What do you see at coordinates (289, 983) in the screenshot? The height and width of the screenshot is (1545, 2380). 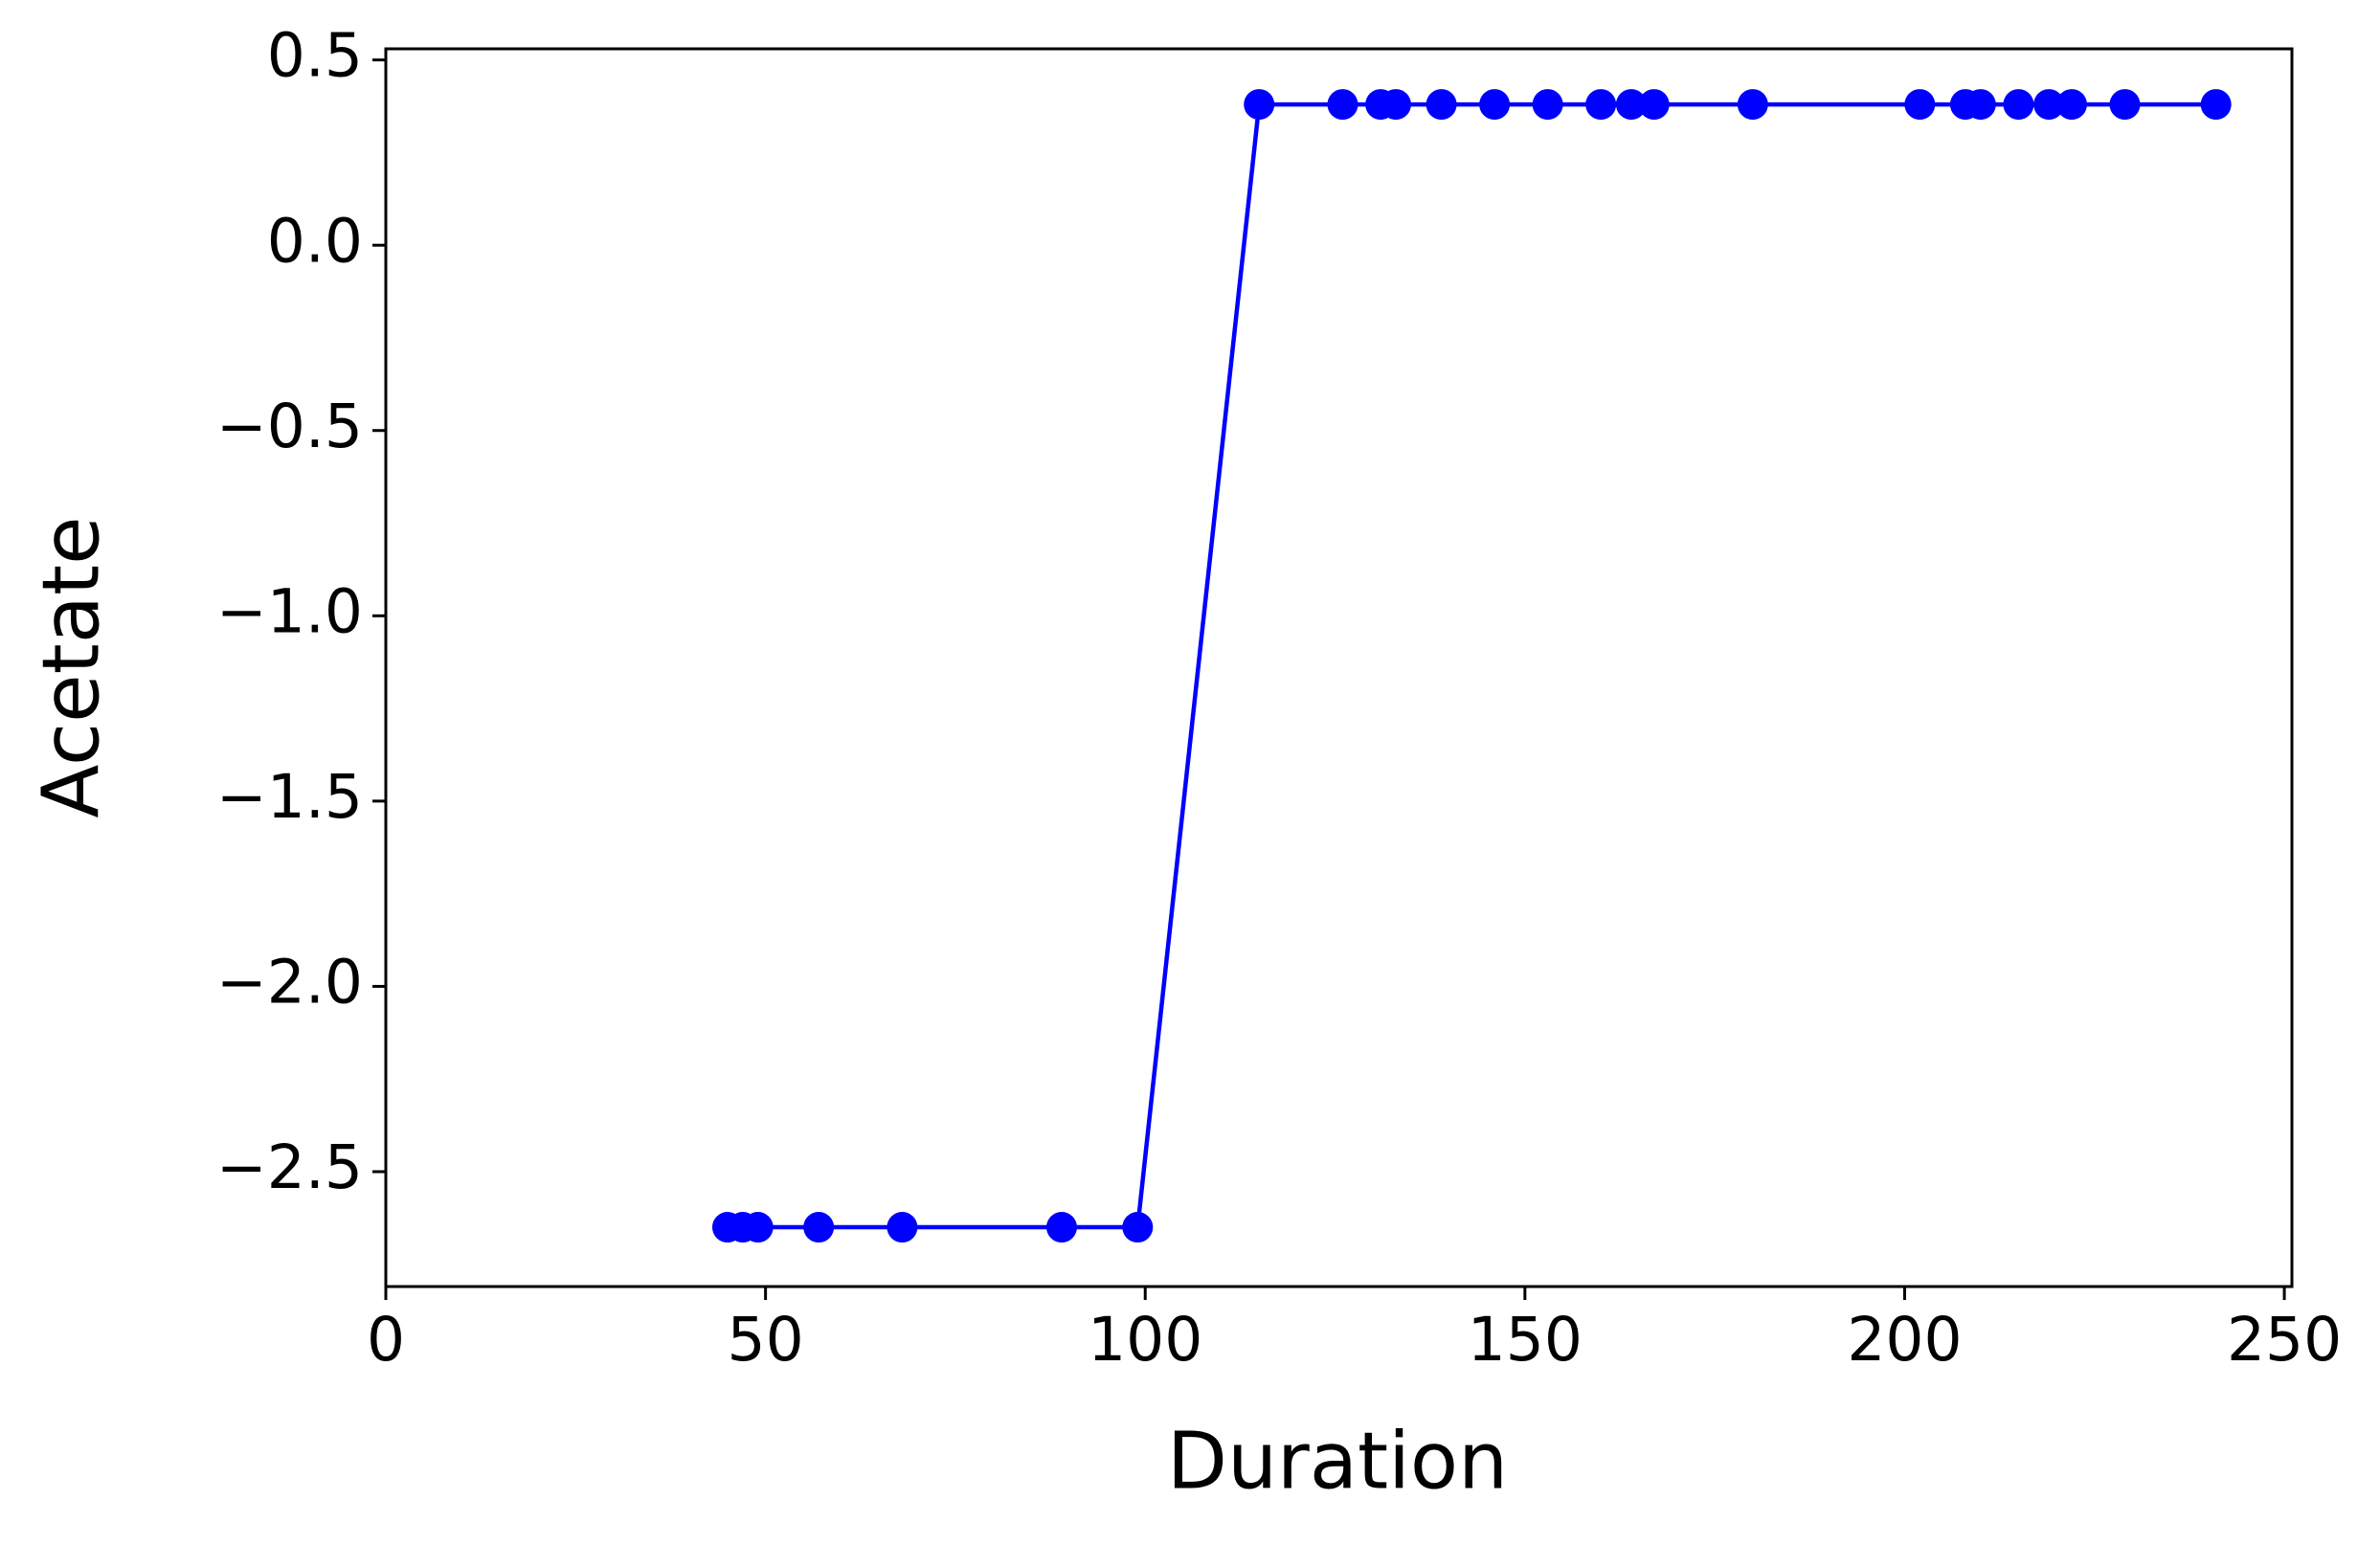 I see `y-tick-label: −2.0` at bounding box center [289, 983].